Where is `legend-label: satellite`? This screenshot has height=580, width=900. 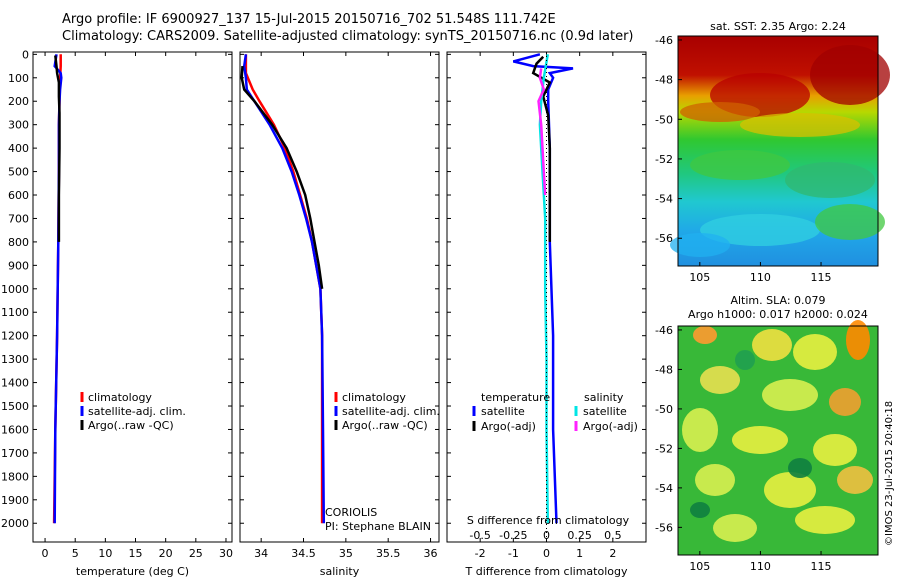 legend-label: satellite is located at coordinates (503, 411).